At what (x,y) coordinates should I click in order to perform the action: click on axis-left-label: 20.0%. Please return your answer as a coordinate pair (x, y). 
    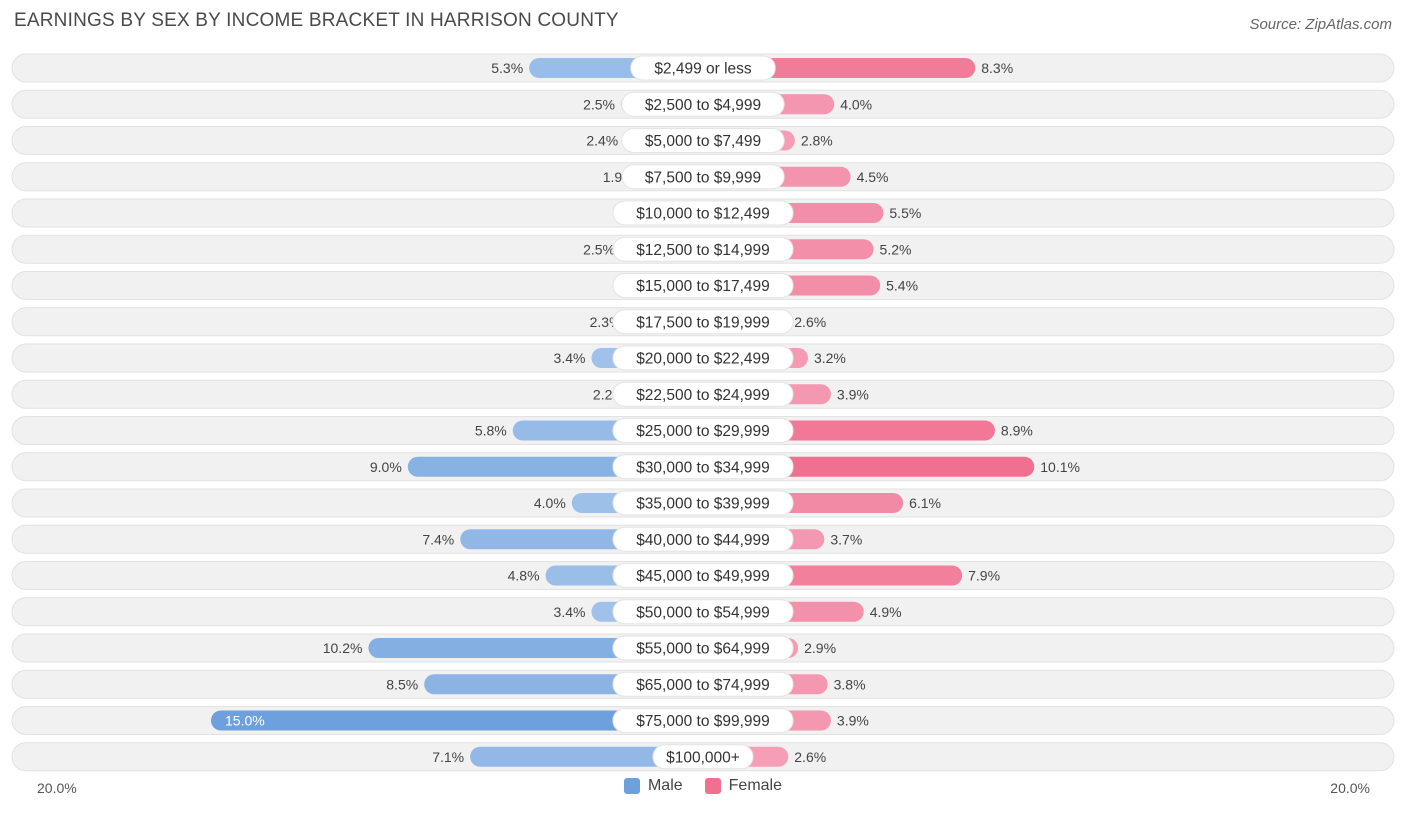
    Looking at the image, I should click on (57, 788).